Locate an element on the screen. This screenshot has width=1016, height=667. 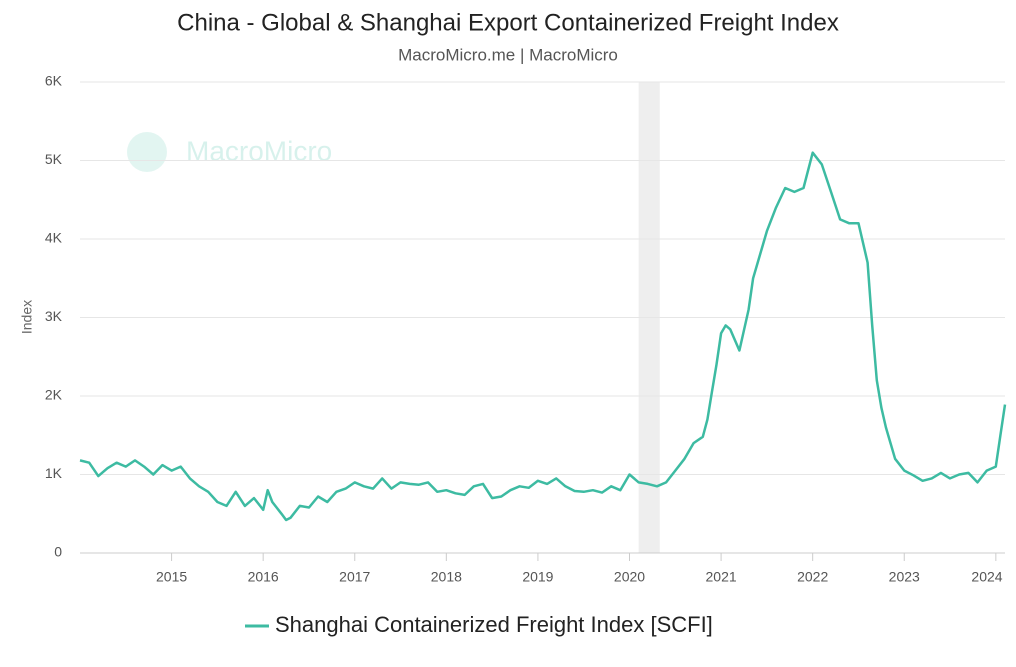
x-tick-label: 2020 is located at coordinates (629, 577).